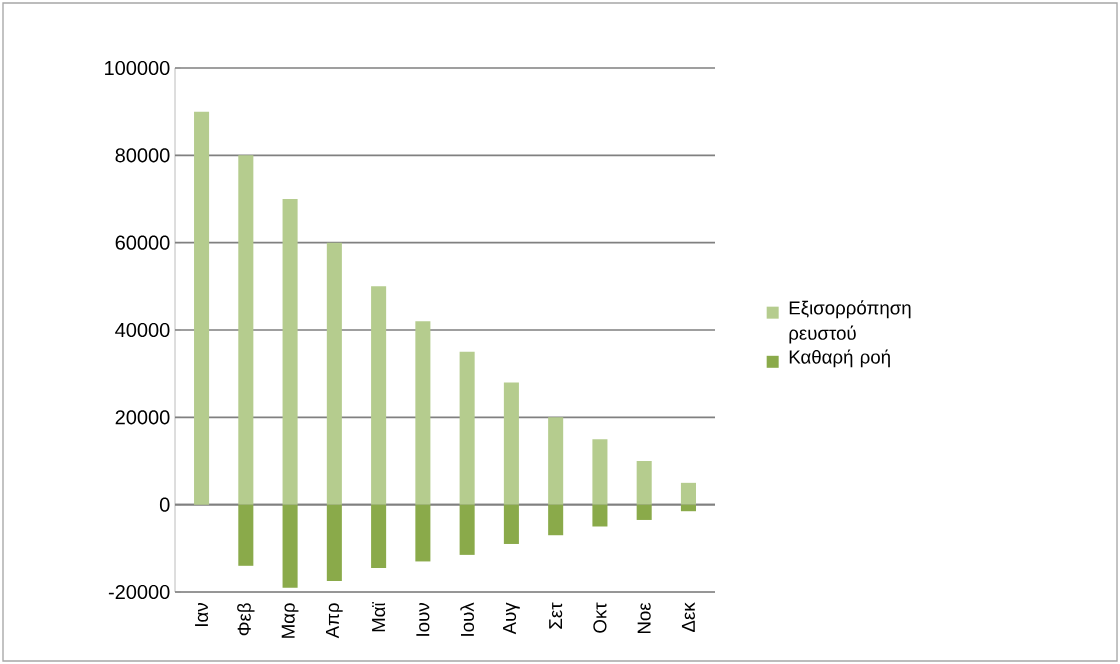 The width and height of the screenshot is (1120, 664). Describe the element at coordinates (467, 619) in the screenshot. I see `x-tick-label: Ιουλ` at that location.